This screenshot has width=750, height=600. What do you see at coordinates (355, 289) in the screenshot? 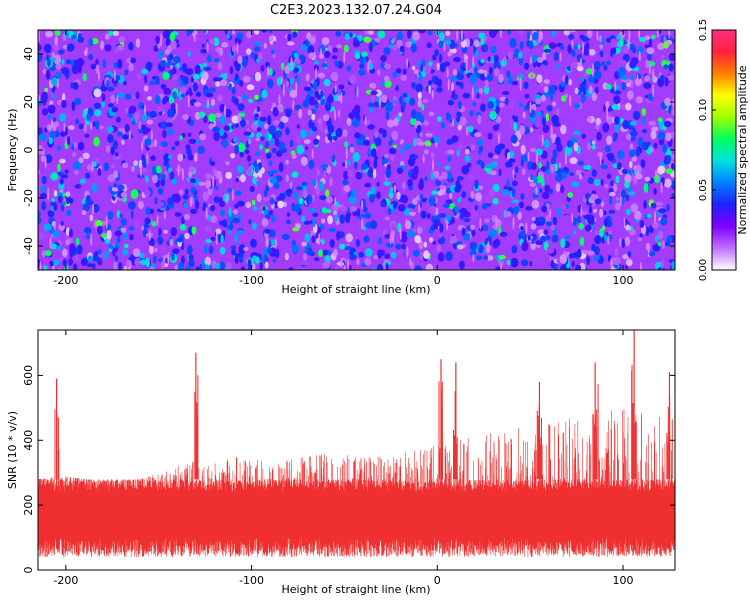
I see `heatmap-x-axis-label: Height of straight line (km)` at bounding box center [355, 289].